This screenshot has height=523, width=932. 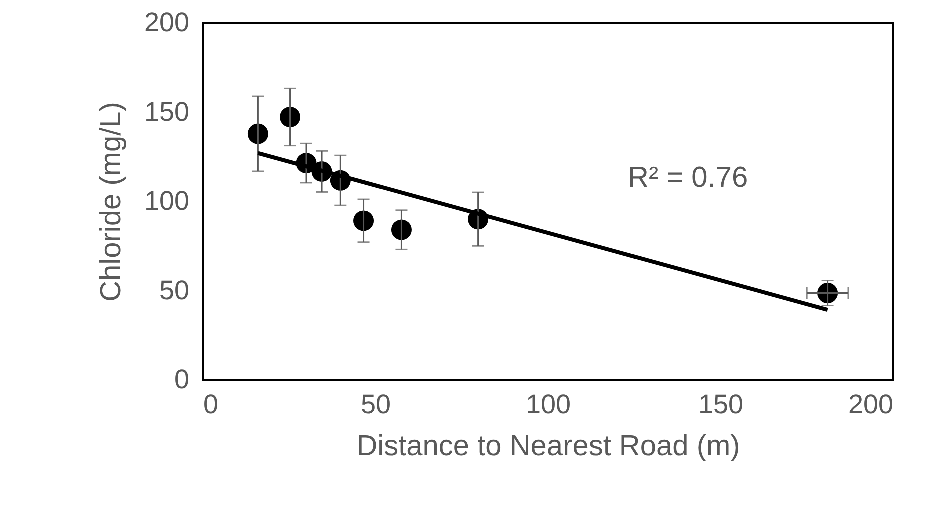 What do you see at coordinates (167, 23) in the screenshot?
I see `y-tick-label: 200` at bounding box center [167, 23].